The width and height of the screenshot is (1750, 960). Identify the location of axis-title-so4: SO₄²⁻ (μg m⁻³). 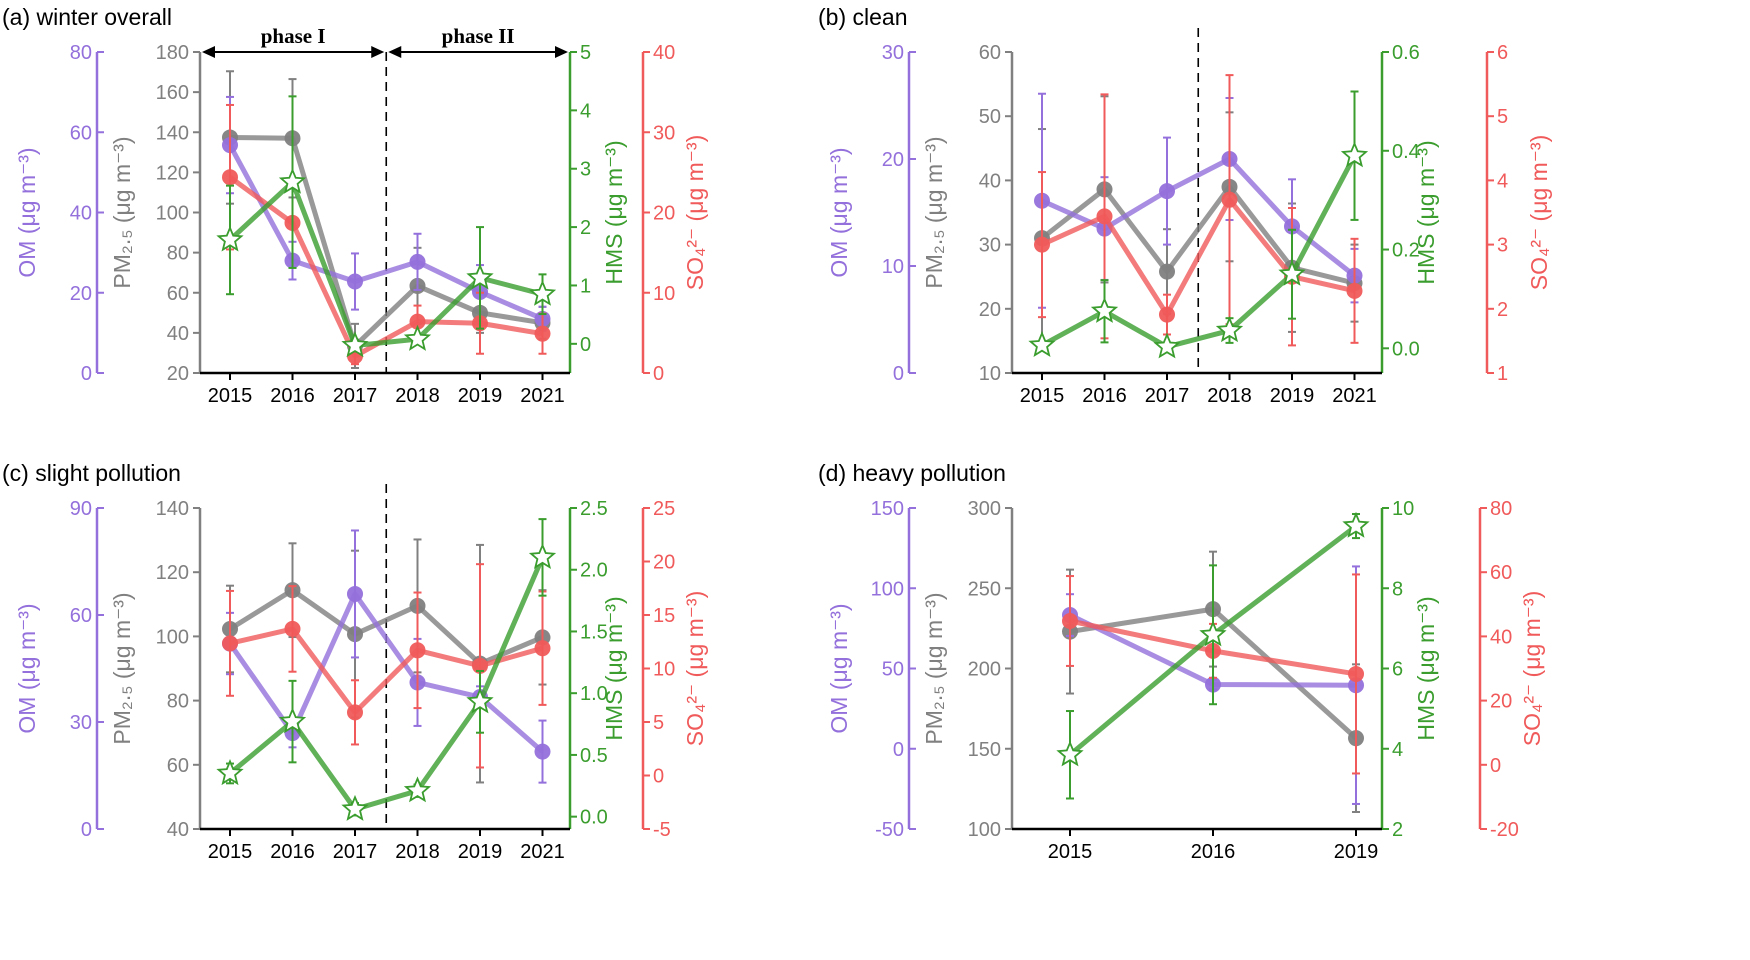
(1539, 213).